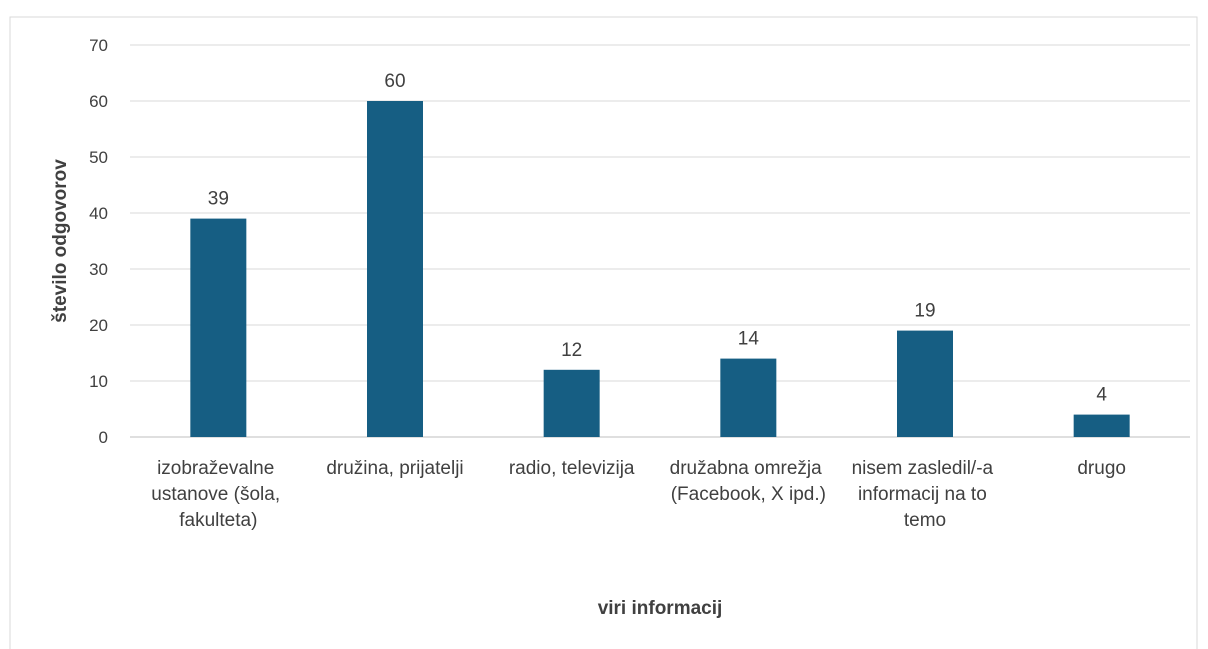  I want to click on x-tick-label: radio, televizija, so click(572, 468).